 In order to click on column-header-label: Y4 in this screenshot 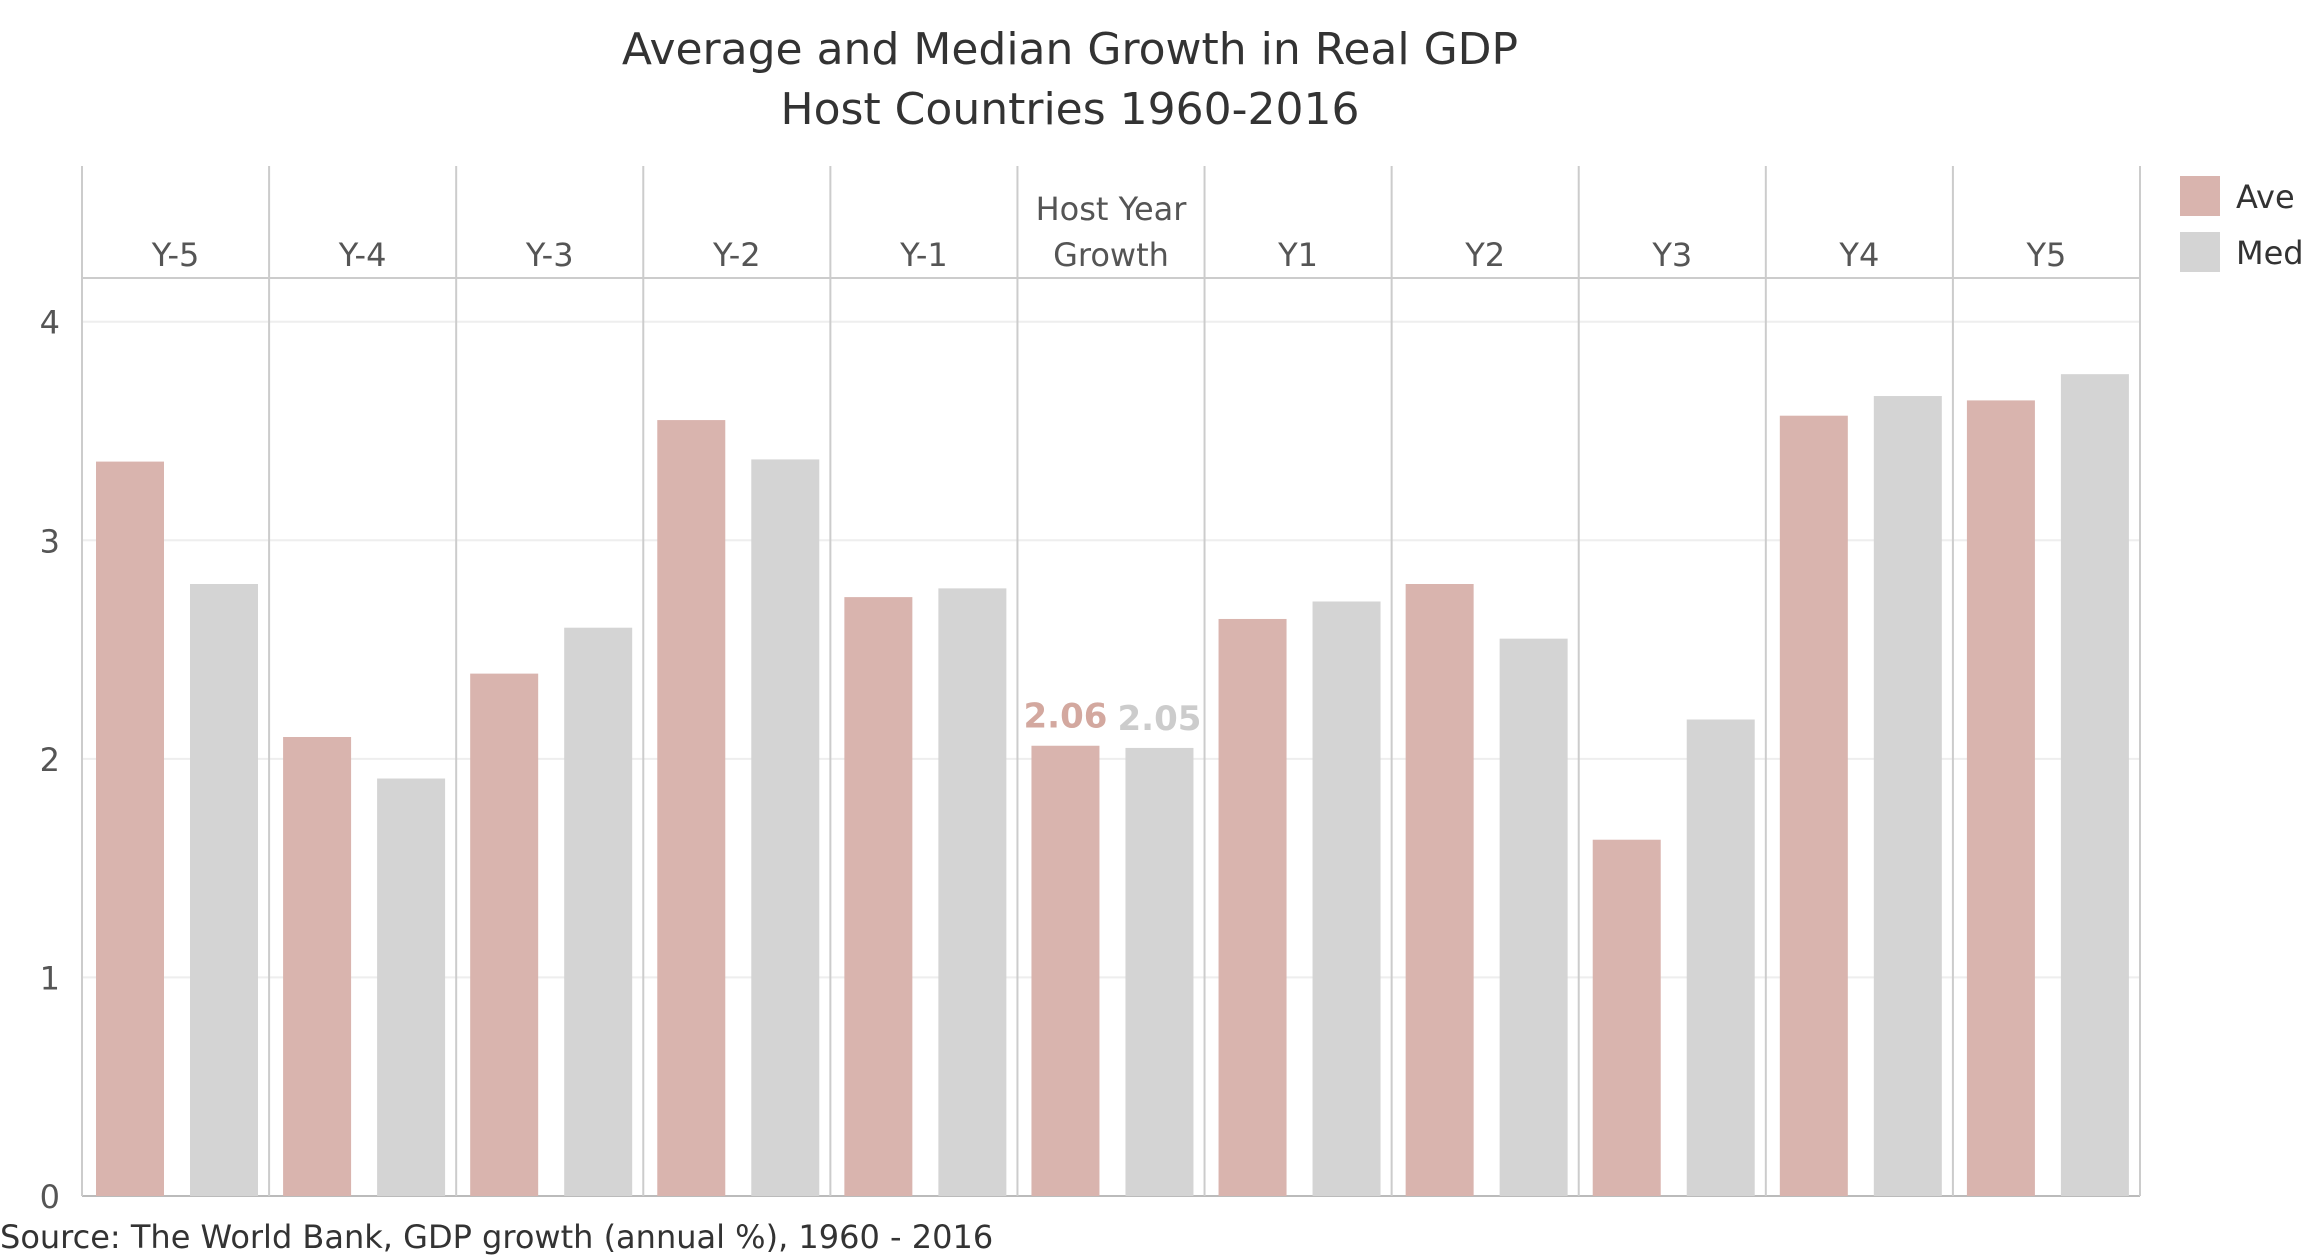, I will do `click(1858, 255)`.